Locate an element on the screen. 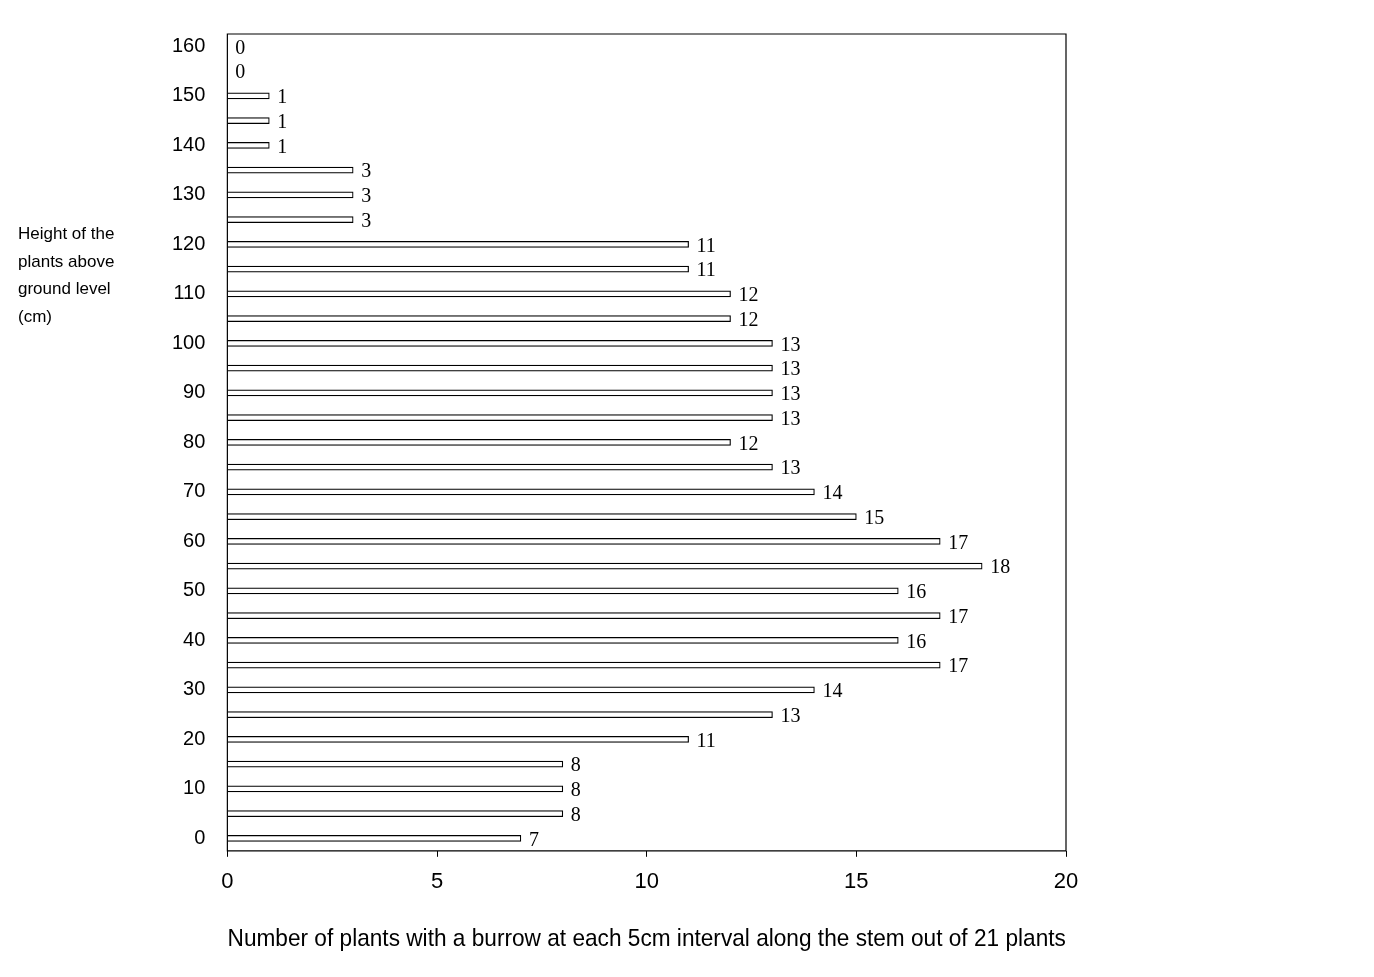 The width and height of the screenshot is (1374, 977). y-tick-label: 0 is located at coordinates (200, 836).